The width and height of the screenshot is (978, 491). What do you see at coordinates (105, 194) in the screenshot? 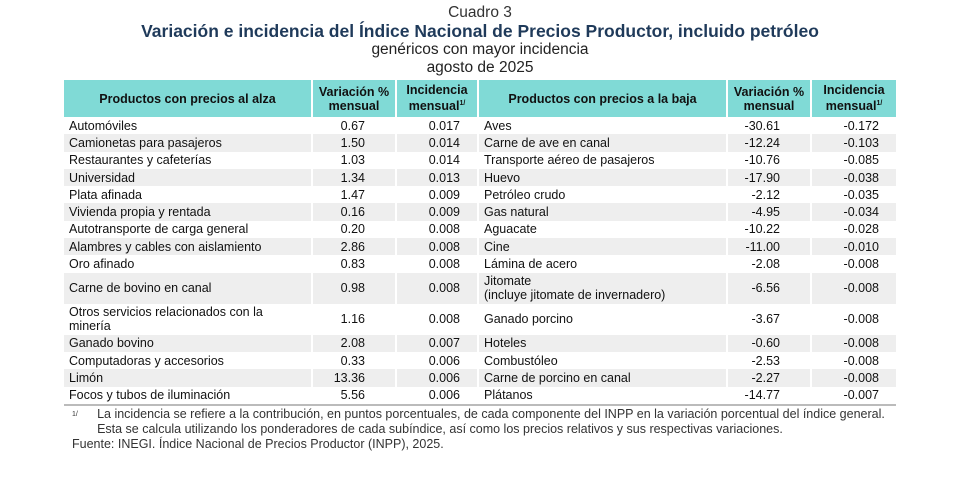
I see `product-up: Plata afinada` at bounding box center [105, 194].